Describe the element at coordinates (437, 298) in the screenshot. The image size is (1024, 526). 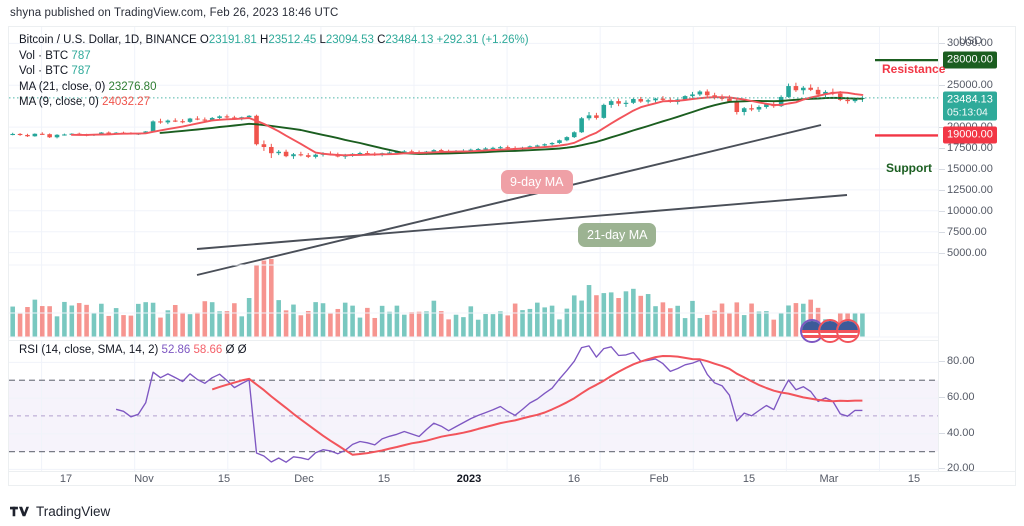
I see `volume-series` at that location.